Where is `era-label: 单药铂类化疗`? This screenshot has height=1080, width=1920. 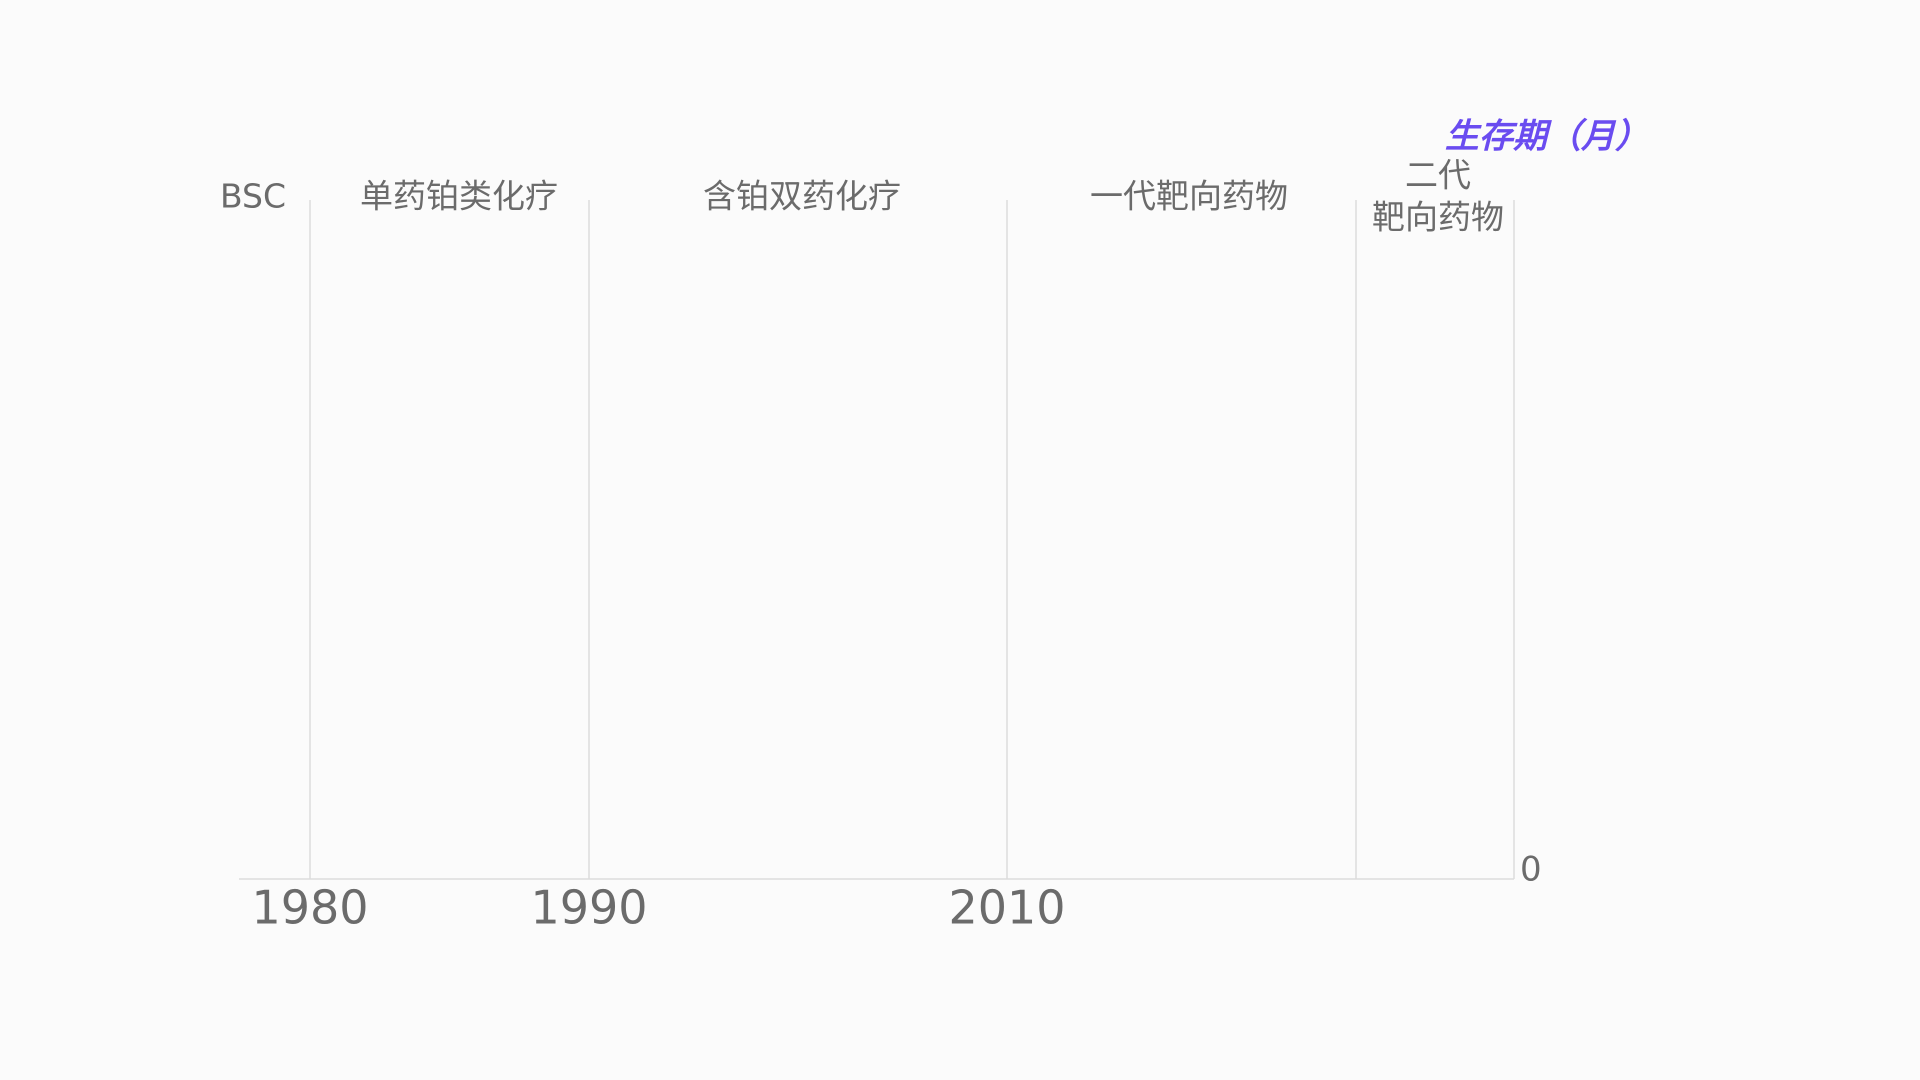
era-label: 单药铂类化疗 is located at coordinates (459, 196).